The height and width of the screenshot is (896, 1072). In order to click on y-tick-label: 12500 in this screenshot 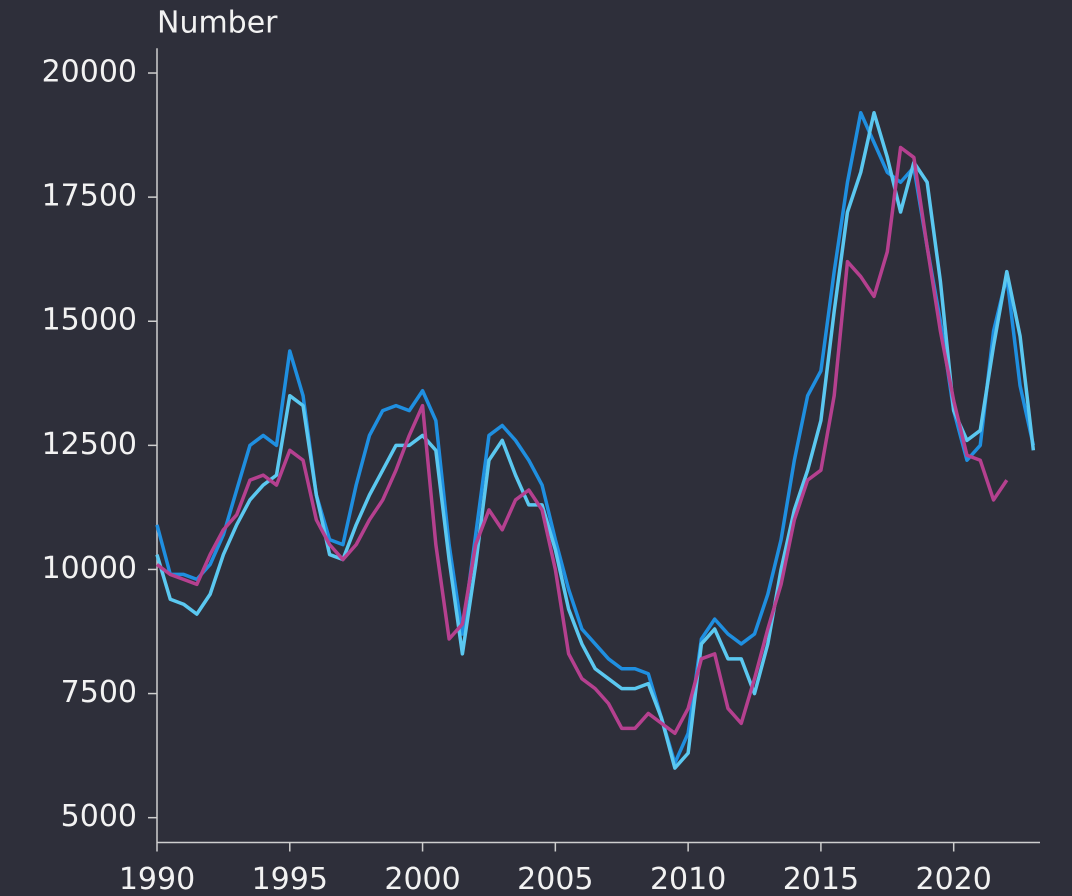, I will do `click(89, 444)`.